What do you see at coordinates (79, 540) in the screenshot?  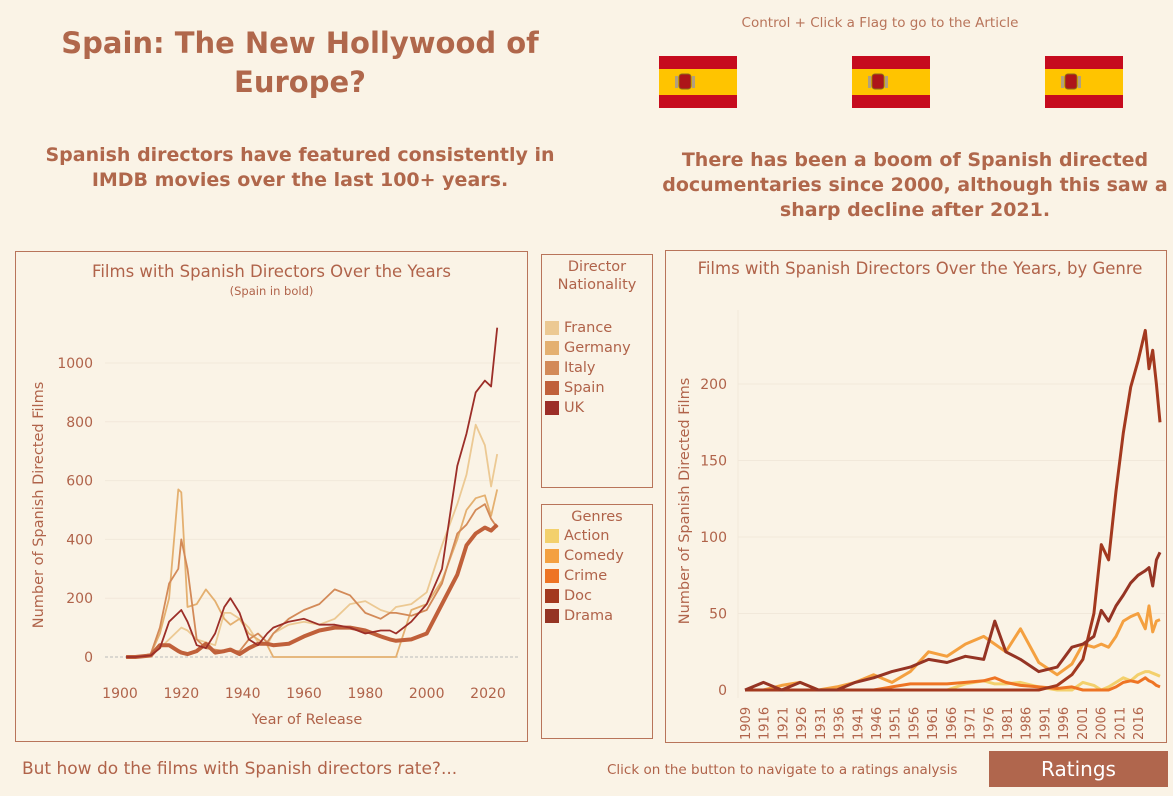 I see `y-tick-label: 400` at bounding box center [79, 540].